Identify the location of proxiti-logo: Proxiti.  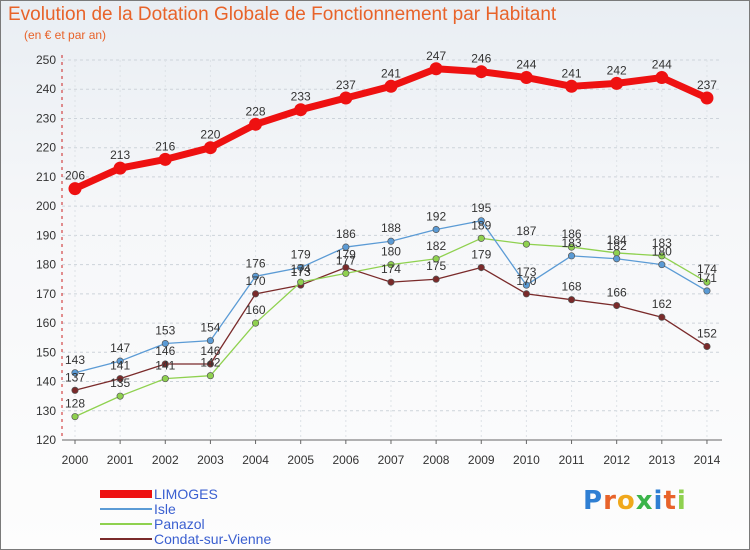
(635, 501).